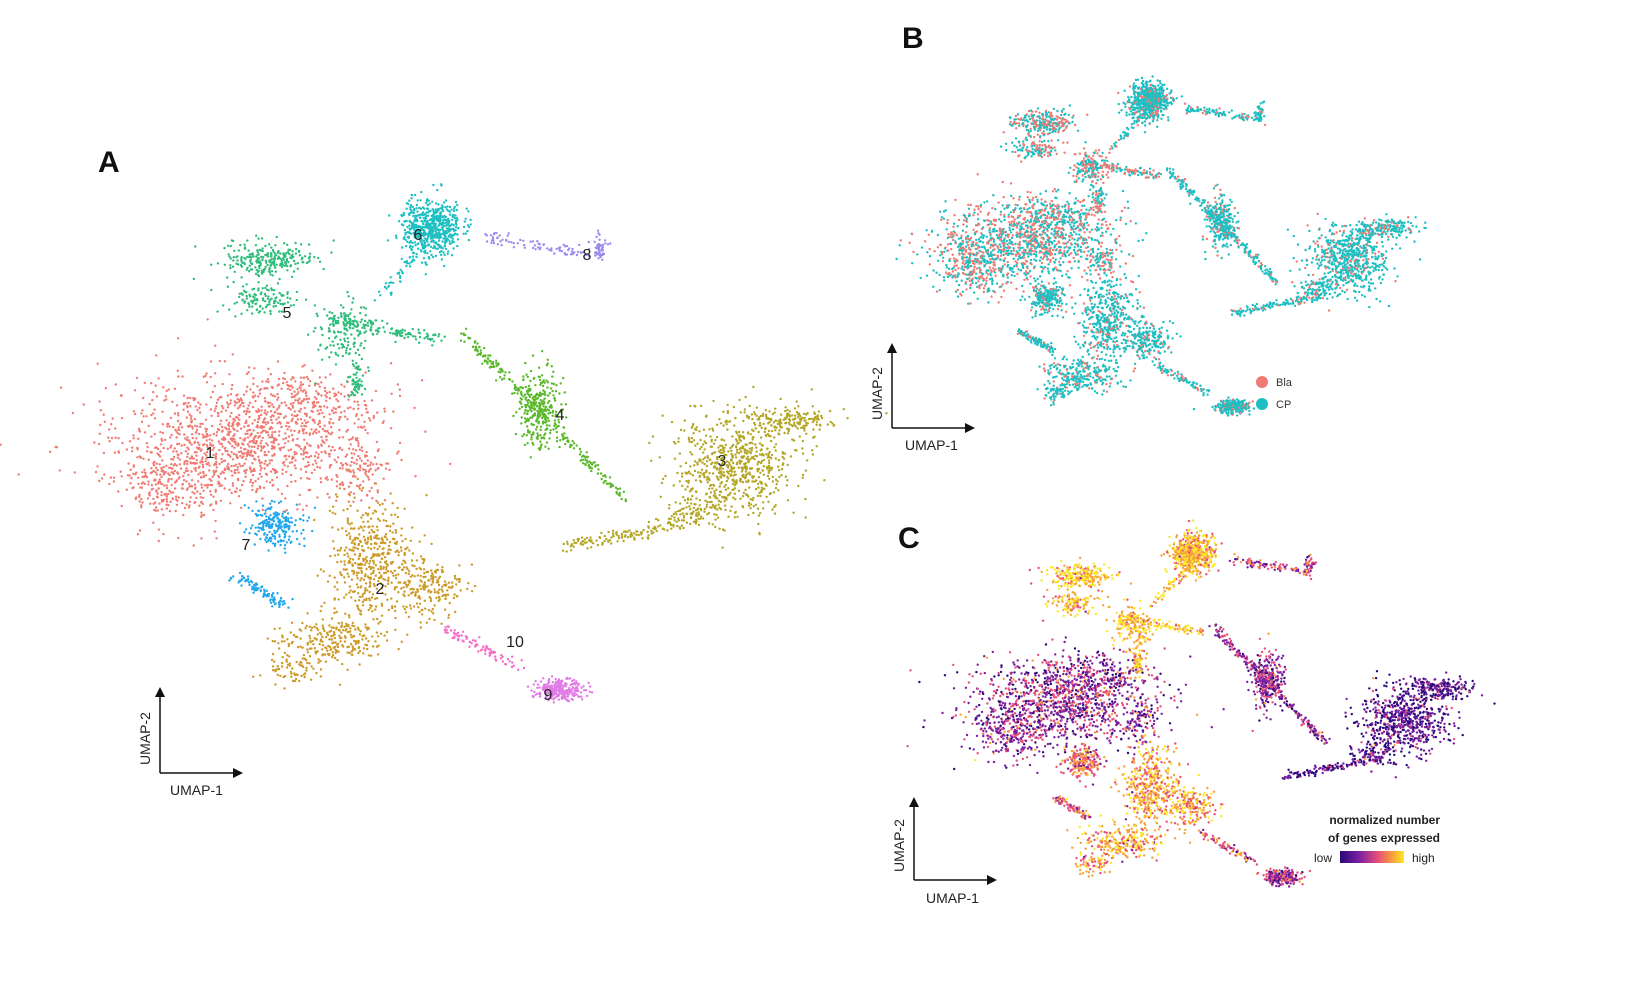  What do you see at coordinates (109, 162) in the screenshot?
I see `panel-letter-a: A` at bounding box center [109, 162].